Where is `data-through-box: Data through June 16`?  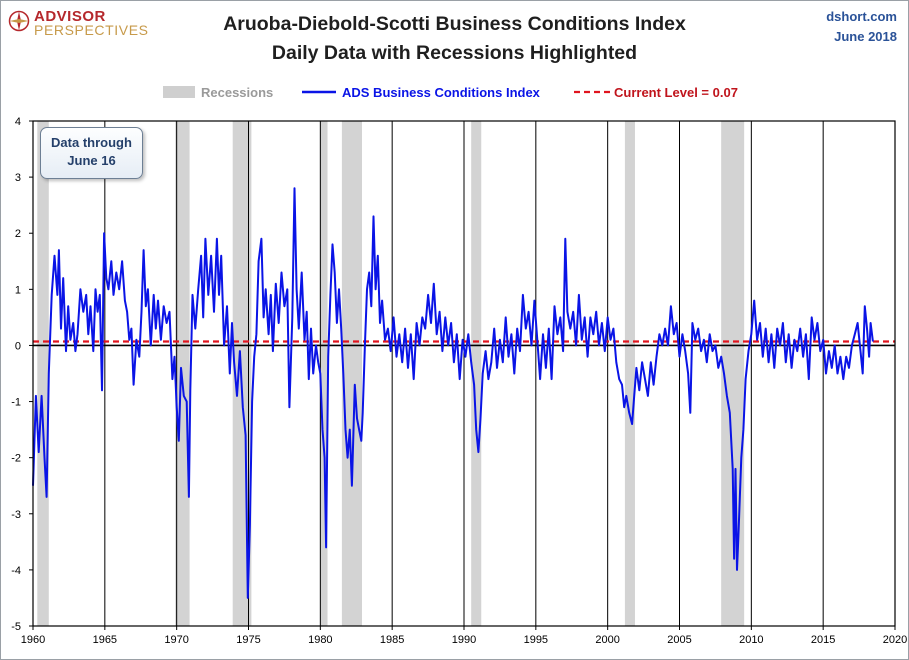 data-through-box: Data through June 16 is located at coordinates (91, 153).